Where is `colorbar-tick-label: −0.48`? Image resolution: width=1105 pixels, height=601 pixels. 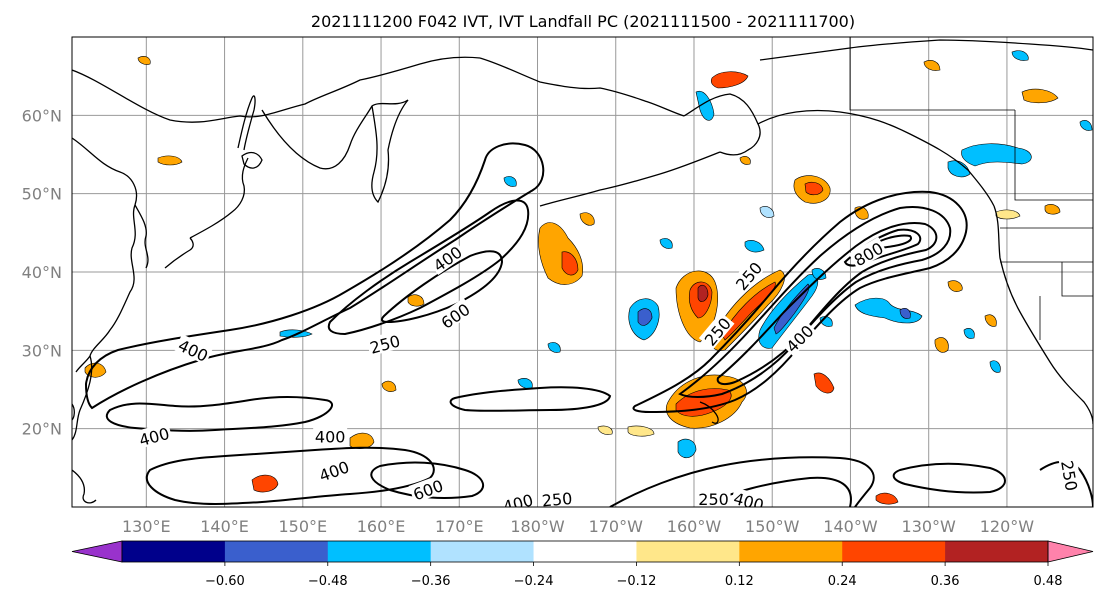 colorbar-tick-label: −0.48 is located at coordinates (328, 581).